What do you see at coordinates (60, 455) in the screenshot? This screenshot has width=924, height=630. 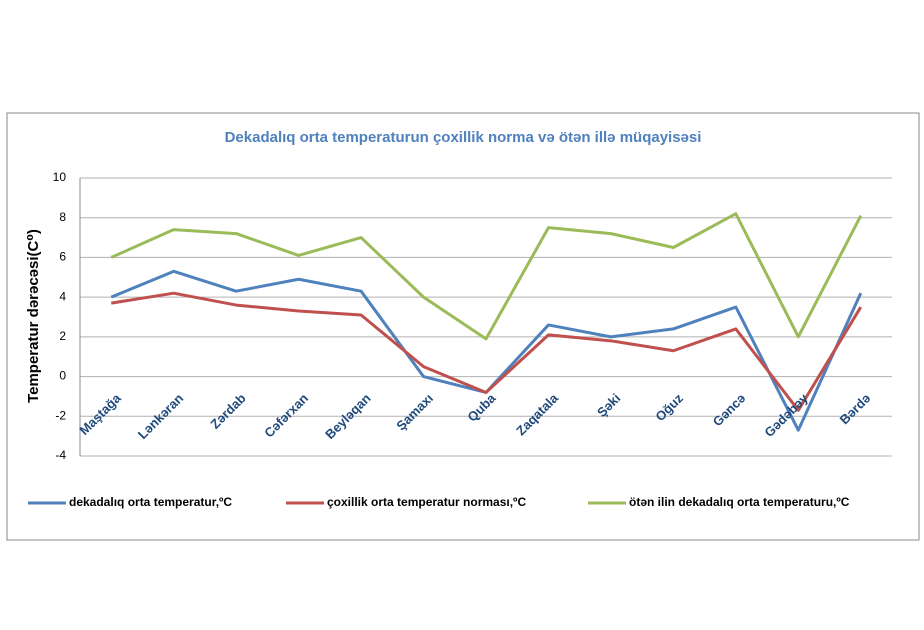 I see `y-tick-label: -4` at bounding box center [60, 455].